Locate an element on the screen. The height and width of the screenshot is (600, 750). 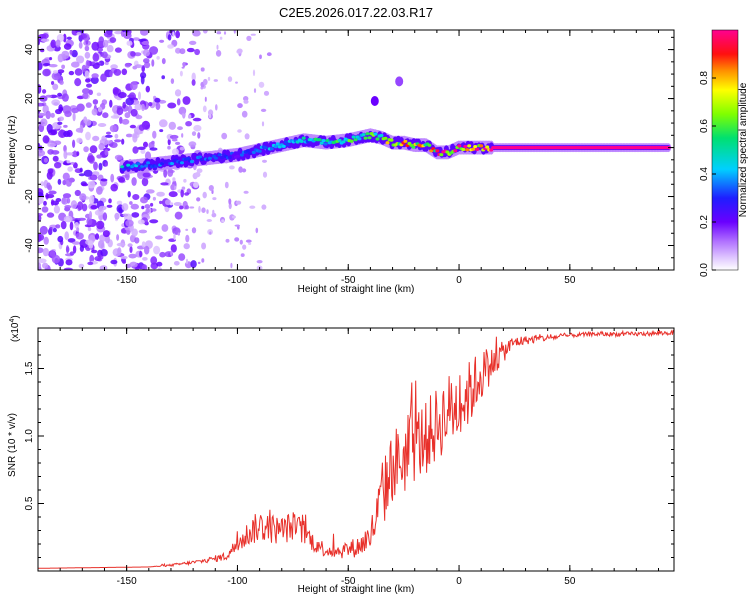
snr-ytick-label: 0.5 is located at coordinates (29, 503).